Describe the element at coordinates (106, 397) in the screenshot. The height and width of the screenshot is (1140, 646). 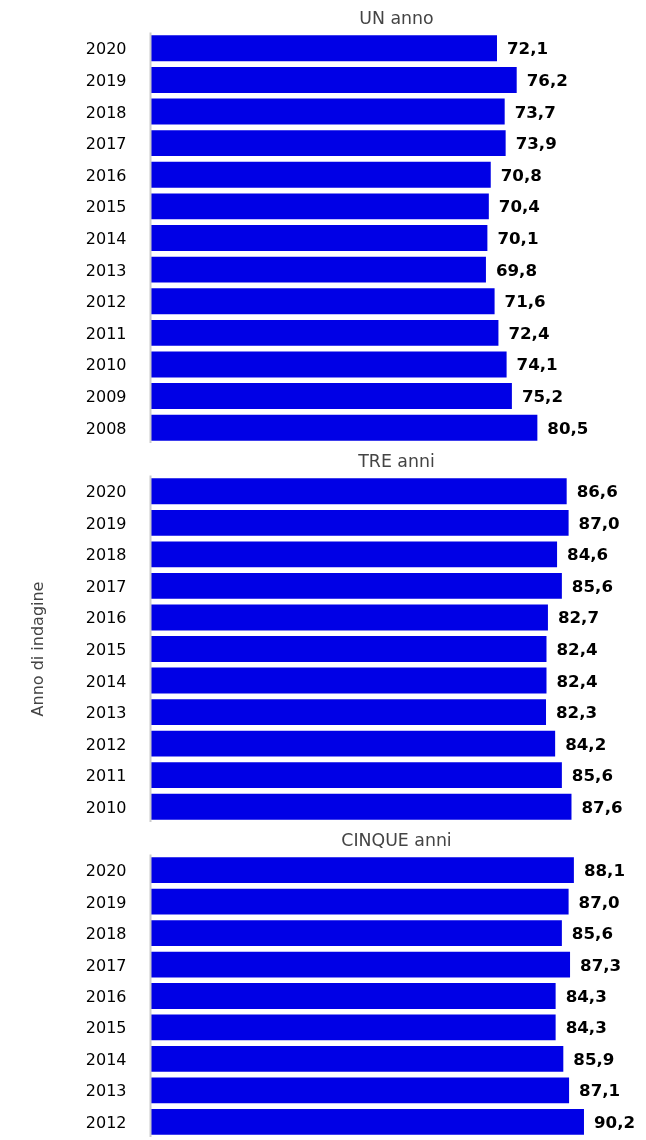
I see `y-tick-label: 2009` at that location.